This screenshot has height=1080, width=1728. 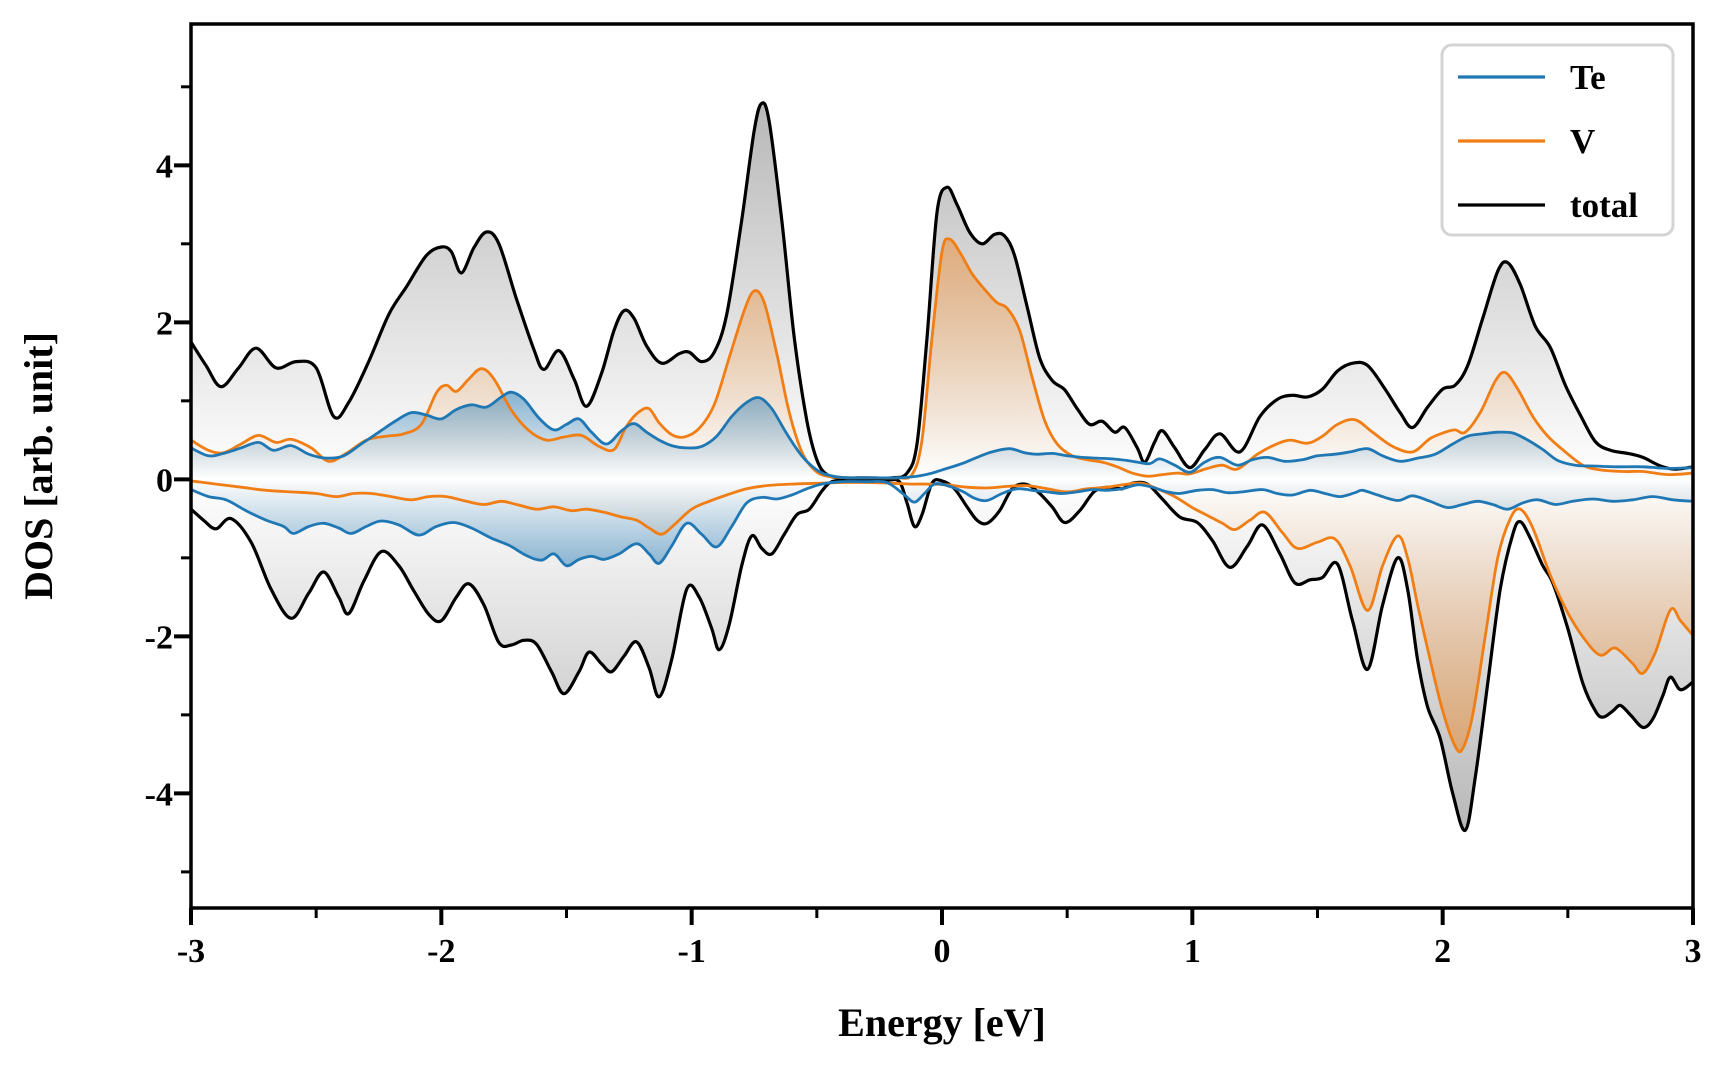 I want to click on legend-entry-v: V, so click(x=1526, y=141).